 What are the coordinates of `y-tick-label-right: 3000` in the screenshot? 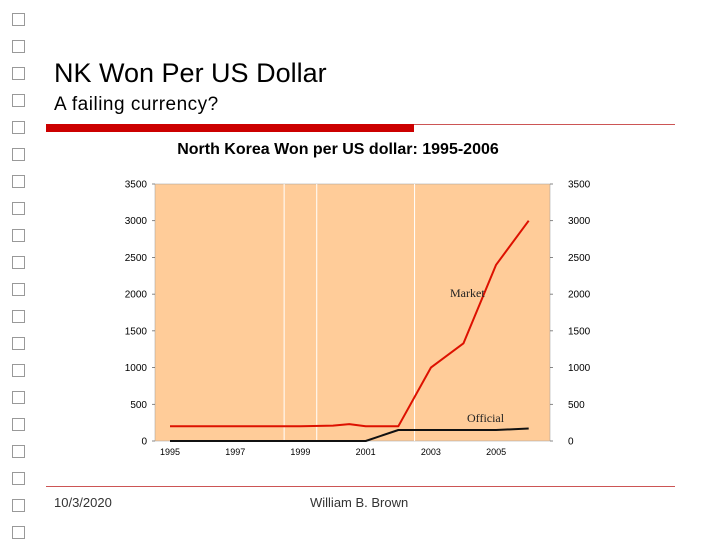 It's located at (579, 221).